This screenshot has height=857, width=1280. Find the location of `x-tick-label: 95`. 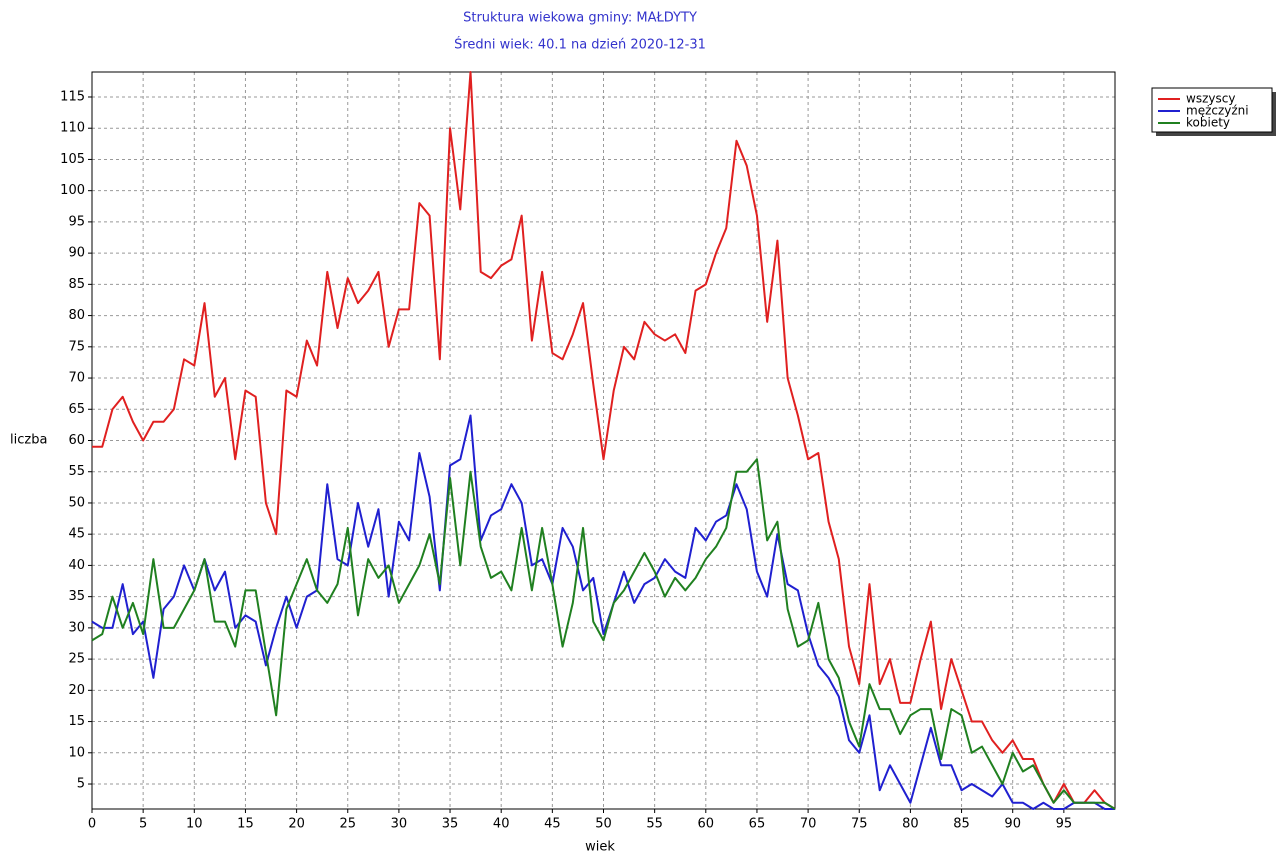

x-tick-label: 95 is located at coordinates (1064, 824).